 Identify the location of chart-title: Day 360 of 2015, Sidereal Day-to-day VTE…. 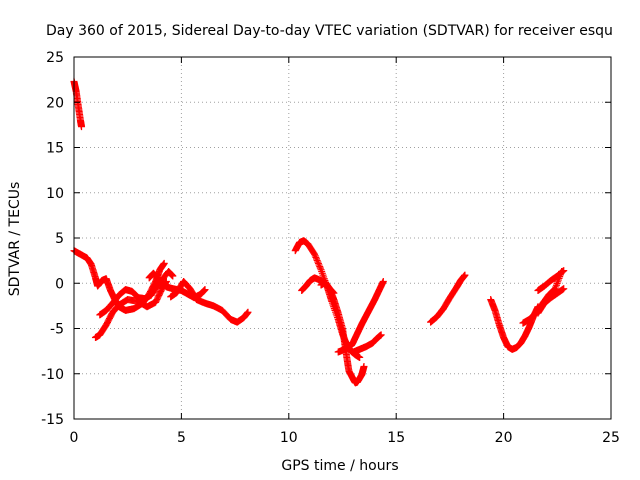
(329, 31).